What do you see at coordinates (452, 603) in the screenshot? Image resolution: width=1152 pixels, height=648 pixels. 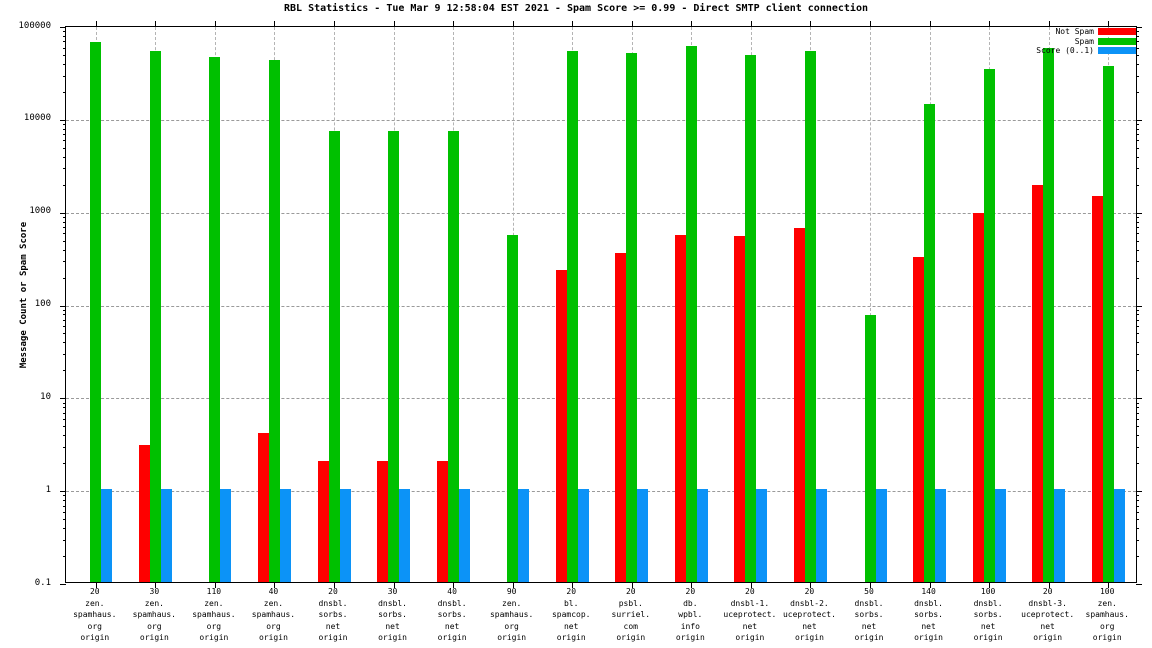 I see `x-label-line: dnsbl.` at bounding box center [452, 603].